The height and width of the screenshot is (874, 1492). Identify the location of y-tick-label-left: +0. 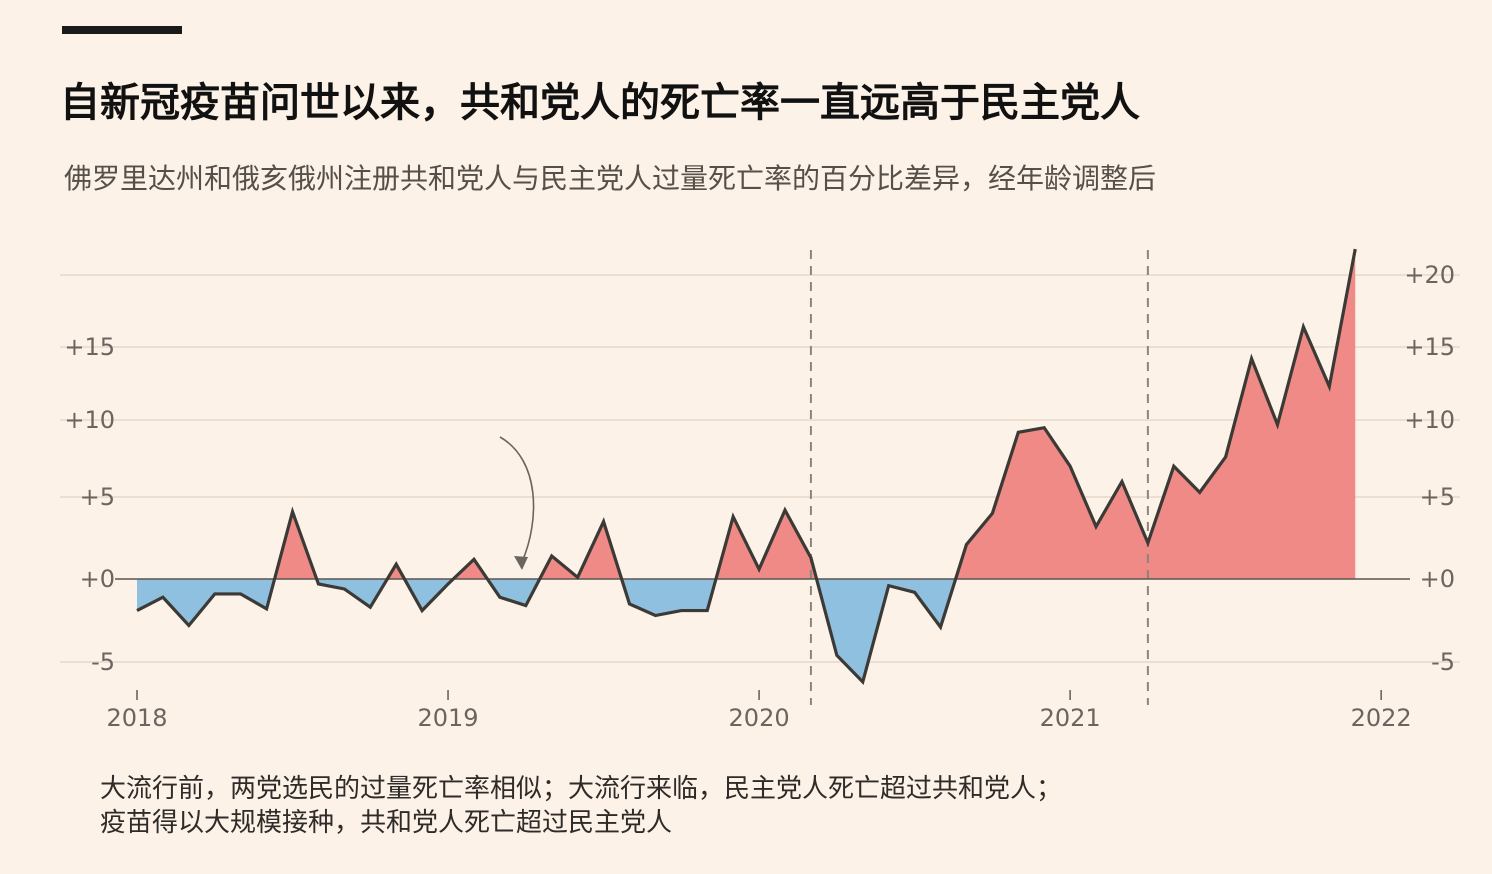
(97, 579).